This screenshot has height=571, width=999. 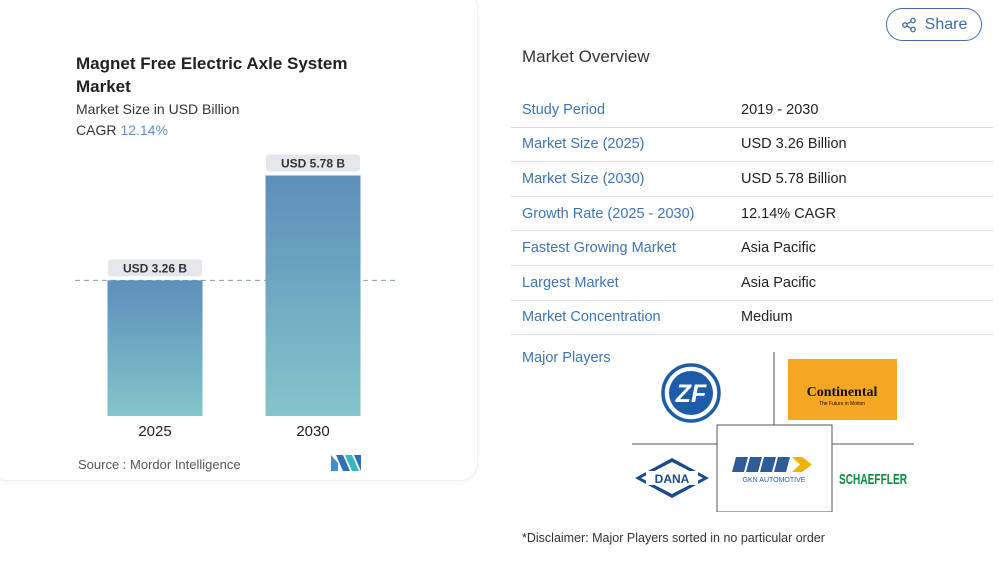 I want to click on overview-row-key: Study Period, so click(x=564, y=109).